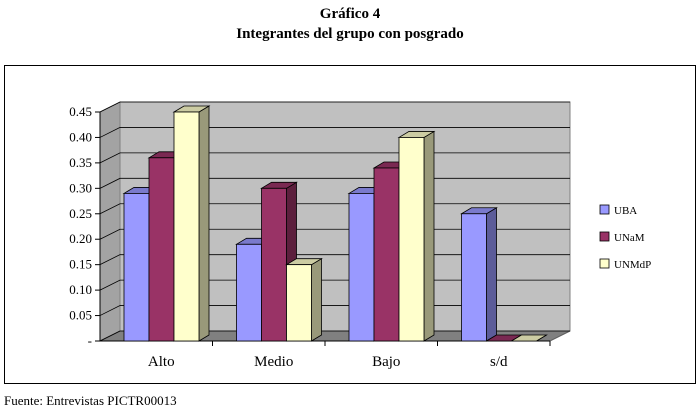 This screenshot has height=418, width=700. What do you see at coordinates (80, 213) in the screenshot?
I see `y-tick-label: 0.25` at bounding box center [80, 213].